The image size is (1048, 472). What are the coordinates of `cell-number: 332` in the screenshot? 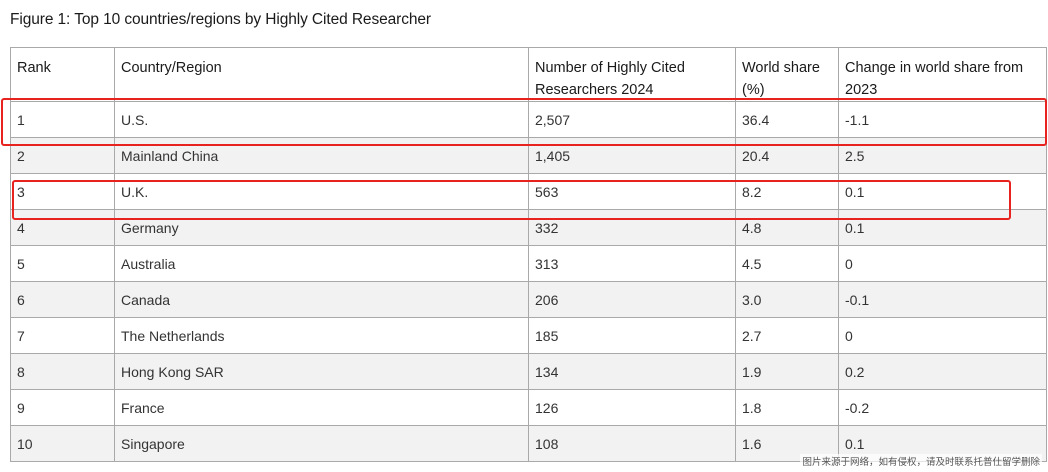 It's located at (632, 227).